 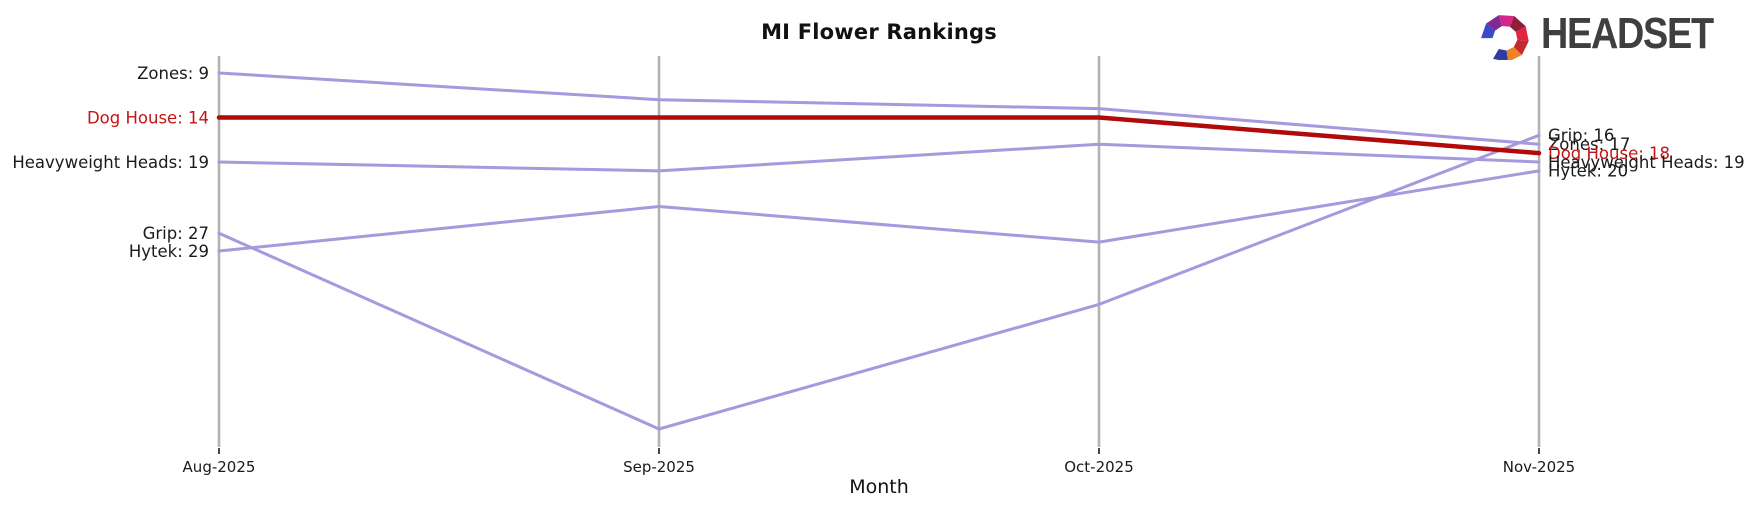 I want to click on series-label-right-grip: Grip: 16, so click(x=1581, y=135).